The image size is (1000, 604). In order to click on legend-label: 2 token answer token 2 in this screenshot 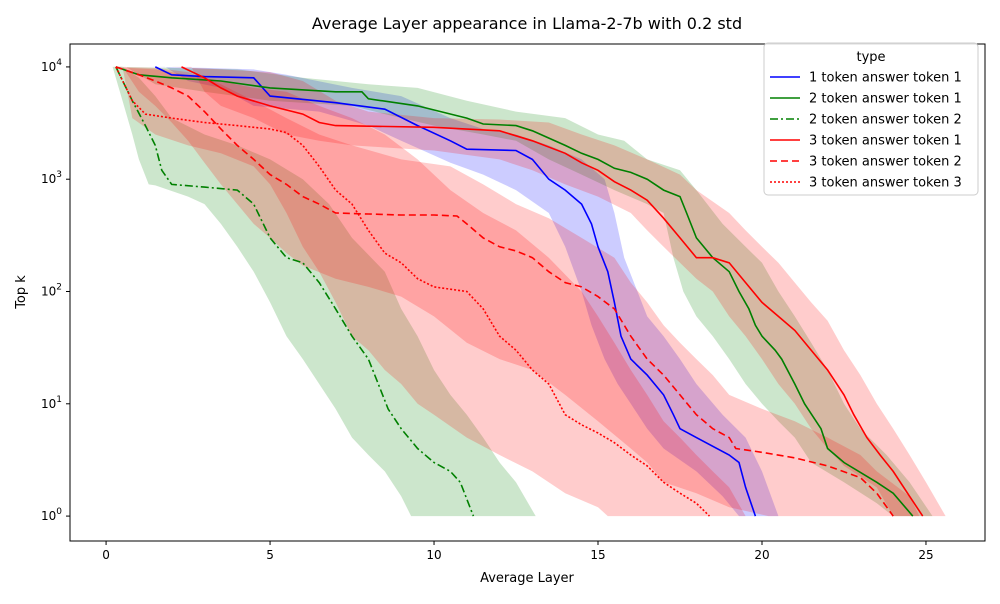, I will do `click(885, 120)`.